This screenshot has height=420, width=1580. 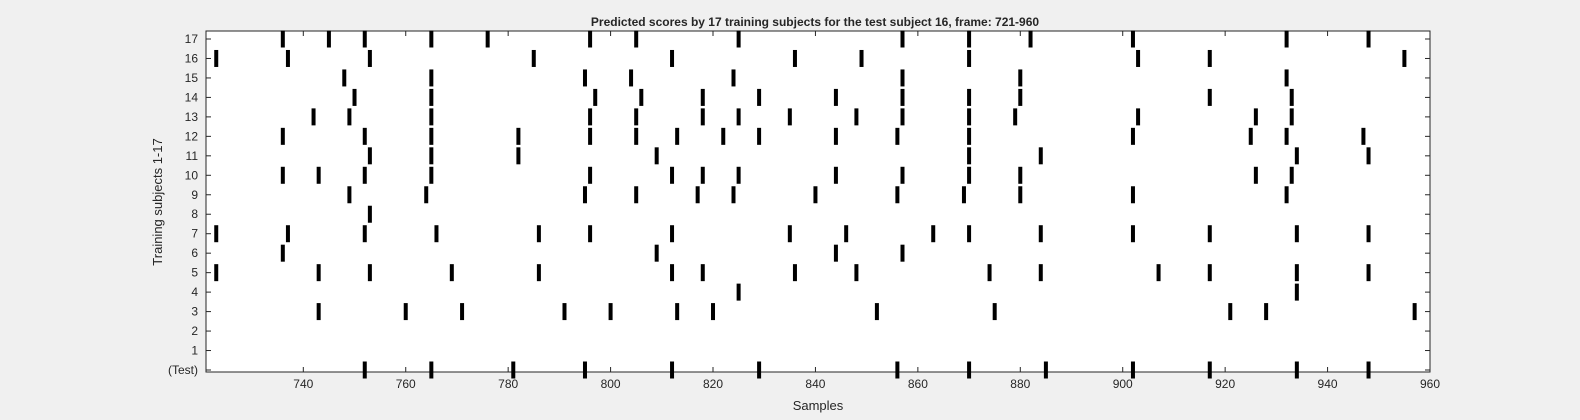 What do you see at coordinates (192, 175) in the screenshot?
I see `y-tick-label: 10` at bounding box center [192, 175].